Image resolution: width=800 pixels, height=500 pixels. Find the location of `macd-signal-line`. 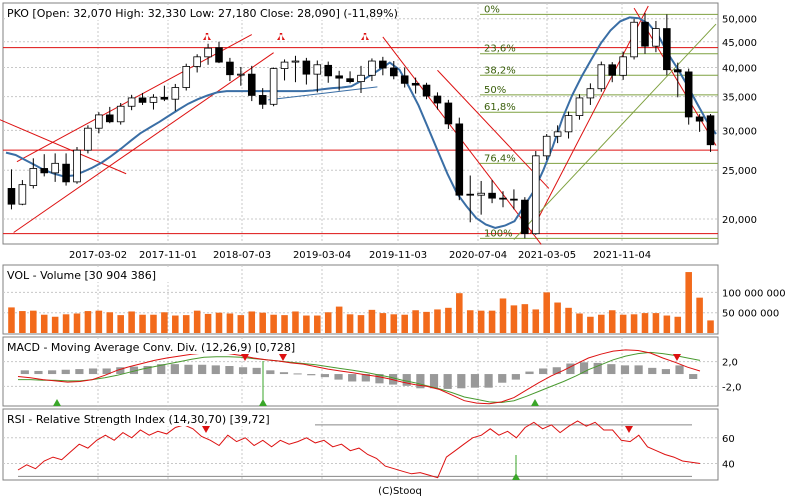

macd-signal-line is located at coordinates (359, 377).